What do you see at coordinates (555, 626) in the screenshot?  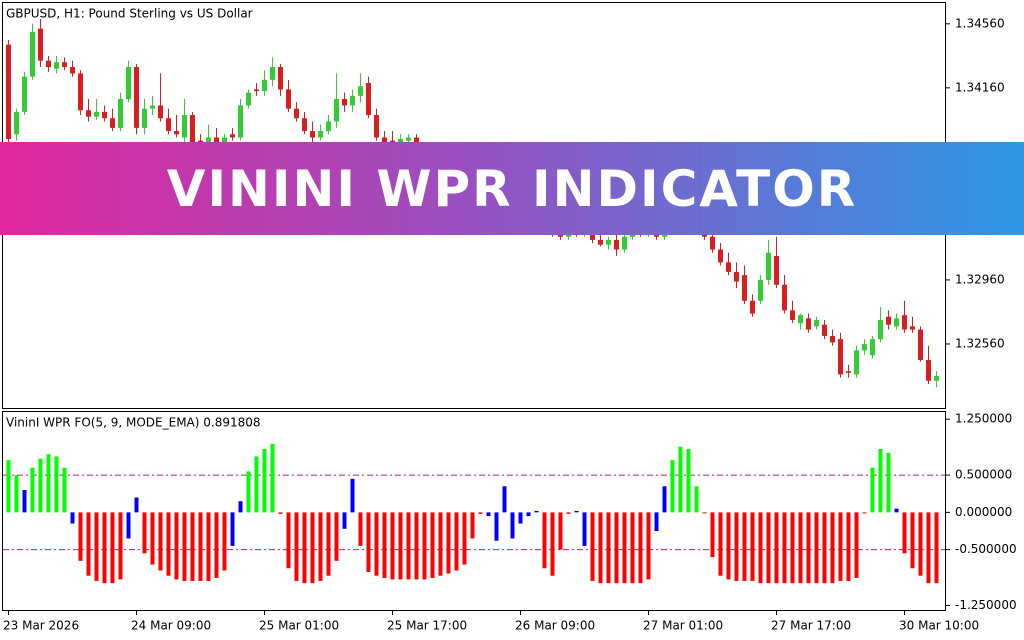 I see `x-tick-label: 26 Mar 09:00` at bounding box center [555, 626].